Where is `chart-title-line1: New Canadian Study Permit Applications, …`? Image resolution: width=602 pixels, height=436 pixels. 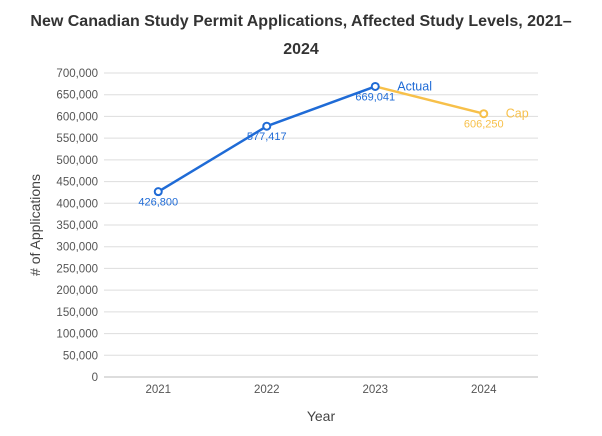 chart-title-line1: New Canadian Study Permit Applications, … is located at coordinates (301, 21).